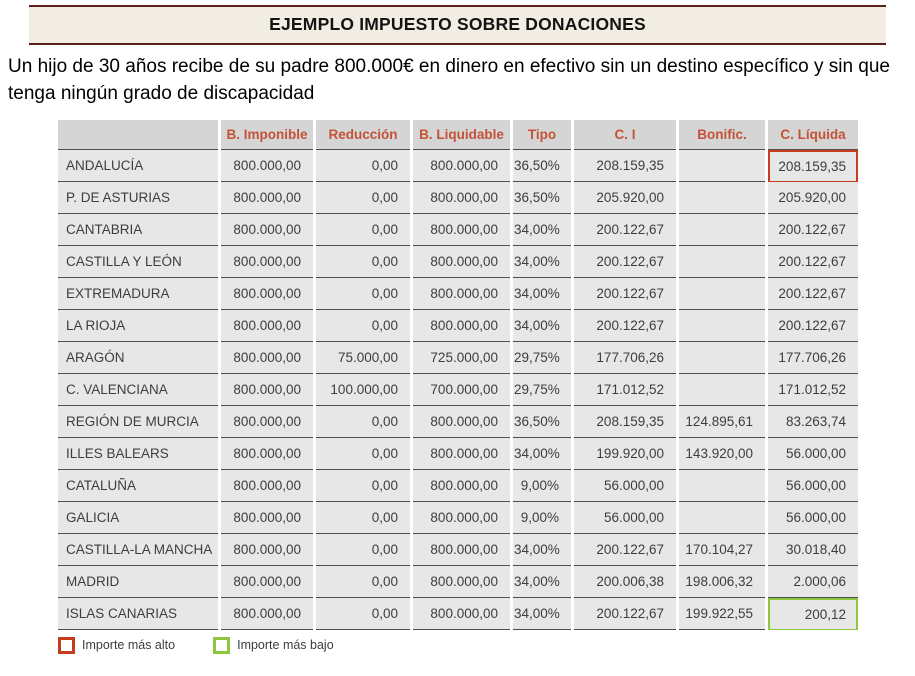  I want to click on legend-low-label: Importe más bajo, so click(285, 645).